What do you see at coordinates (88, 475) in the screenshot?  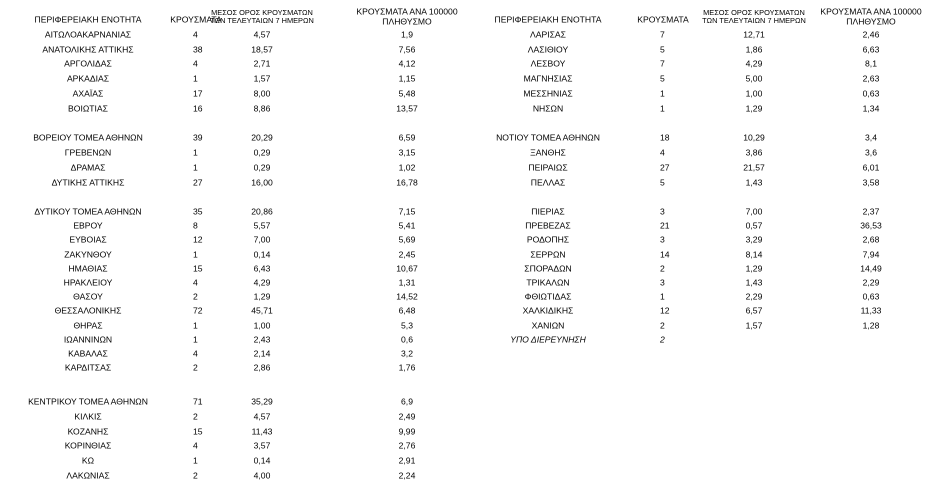 I see `region-name: ΛΑΚΩΝΙΑΣ` at bounding box center [88, 475].